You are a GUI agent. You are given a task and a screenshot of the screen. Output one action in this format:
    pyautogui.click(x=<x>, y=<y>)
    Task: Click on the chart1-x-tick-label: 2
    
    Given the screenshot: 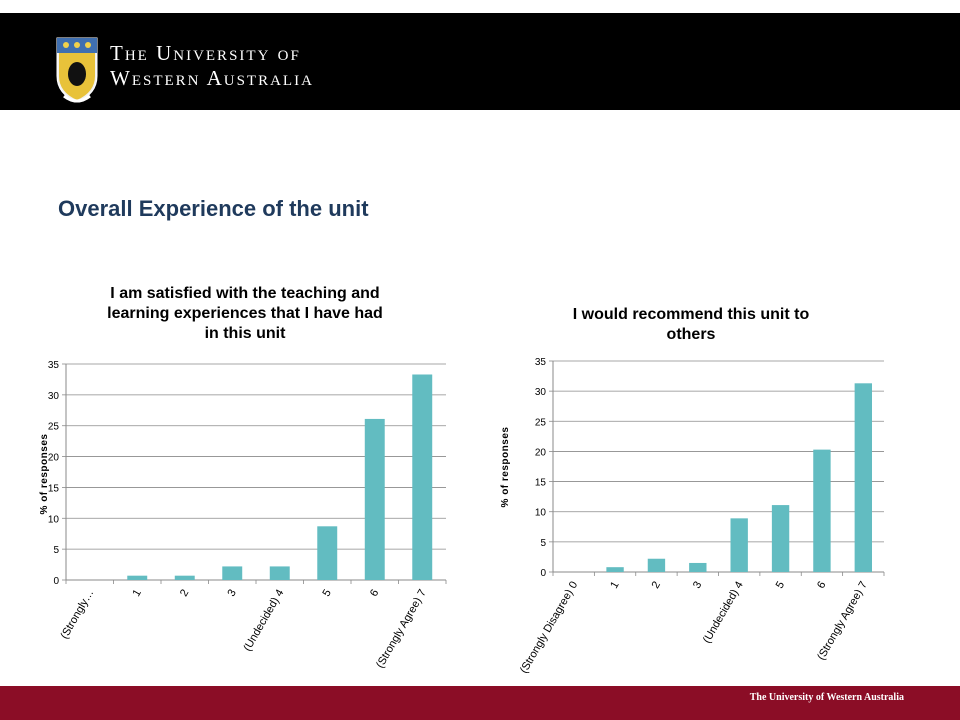 What is the action you would take?
    pyautogui.click(x=184, y=593)
    